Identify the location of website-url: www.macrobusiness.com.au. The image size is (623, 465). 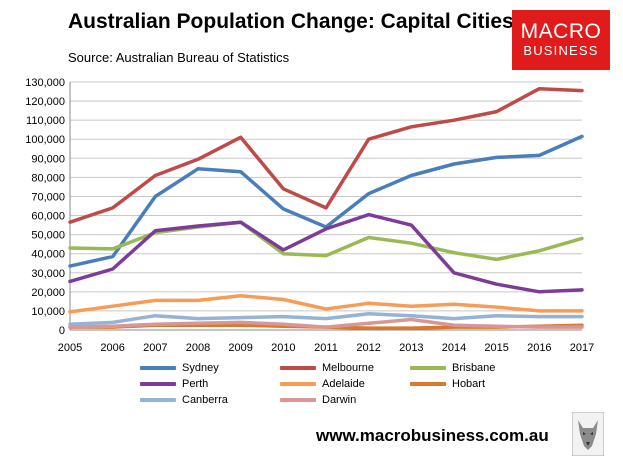
(432, 435).